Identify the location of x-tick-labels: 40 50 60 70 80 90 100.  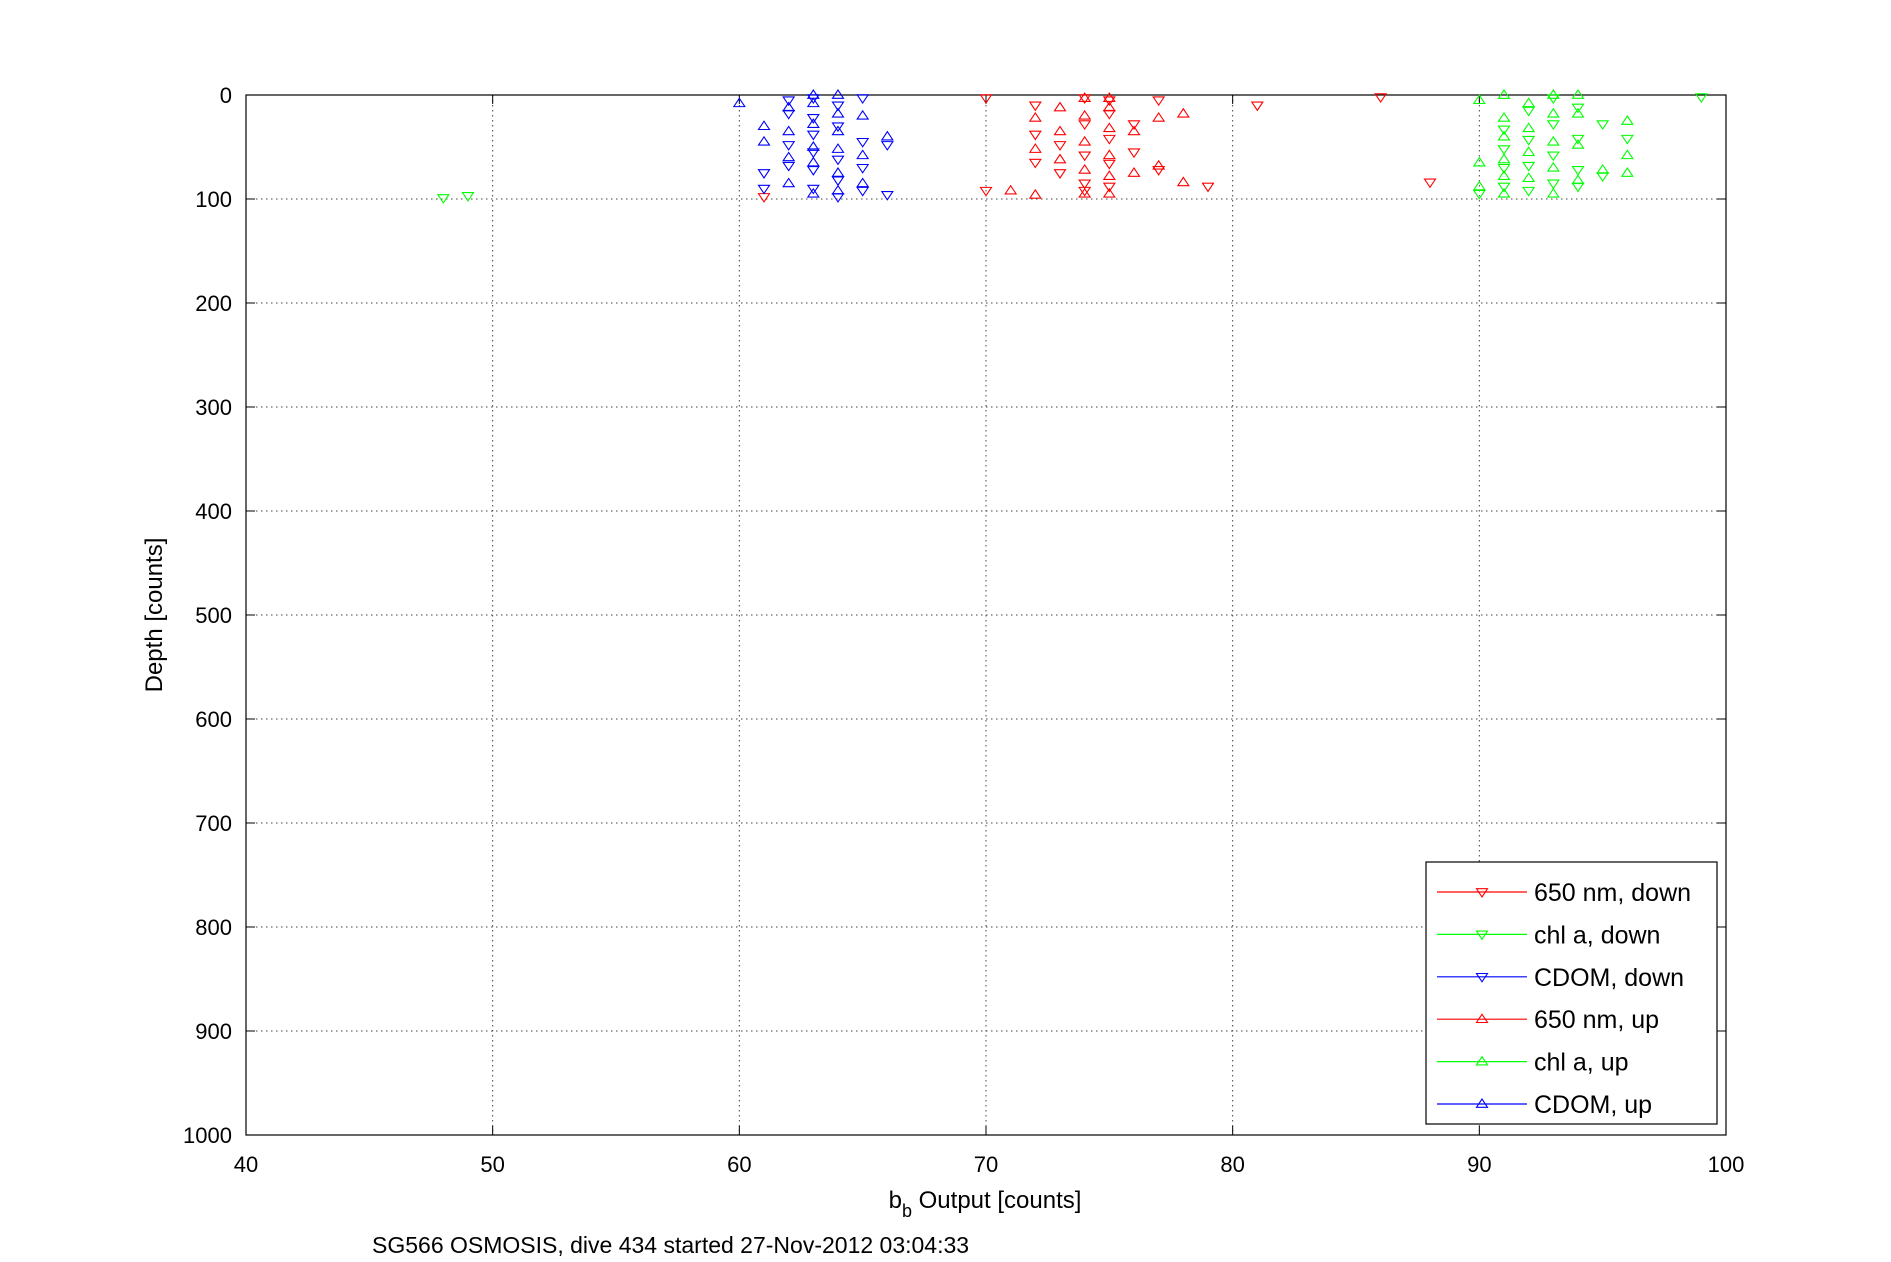
(989, 1164).